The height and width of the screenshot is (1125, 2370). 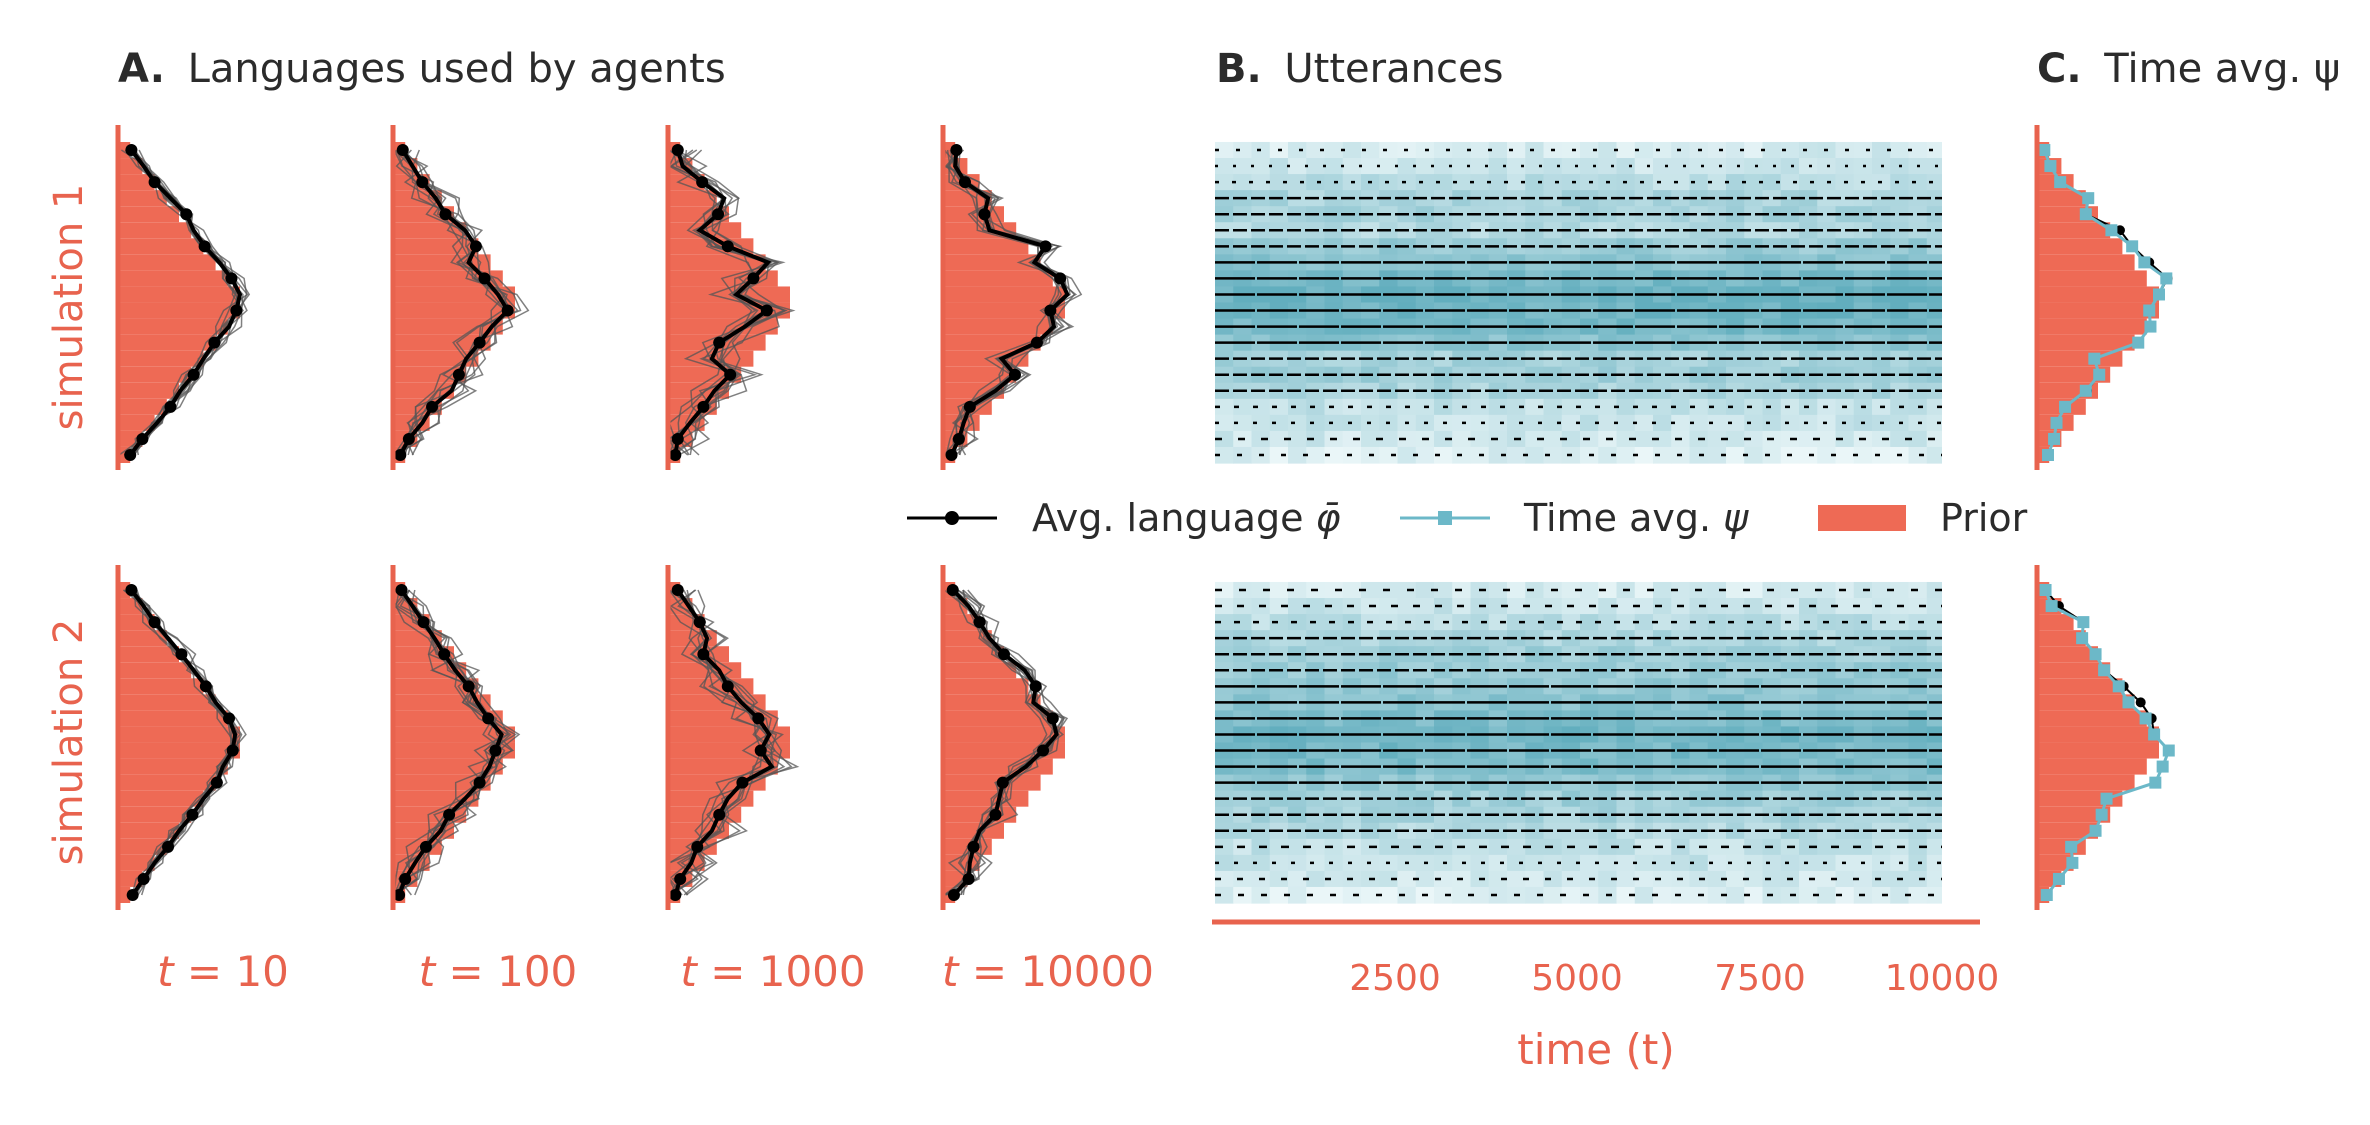 I want to click on panel-a-sim2-col1, so click(x=181, y=737).